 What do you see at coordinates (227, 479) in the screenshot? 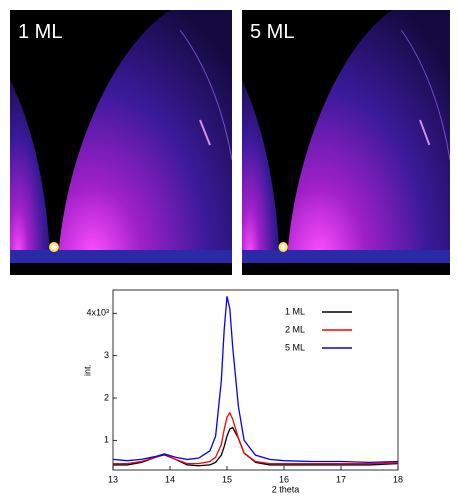
I see `x-tick-label: 15` at bounding box center [227, 479].